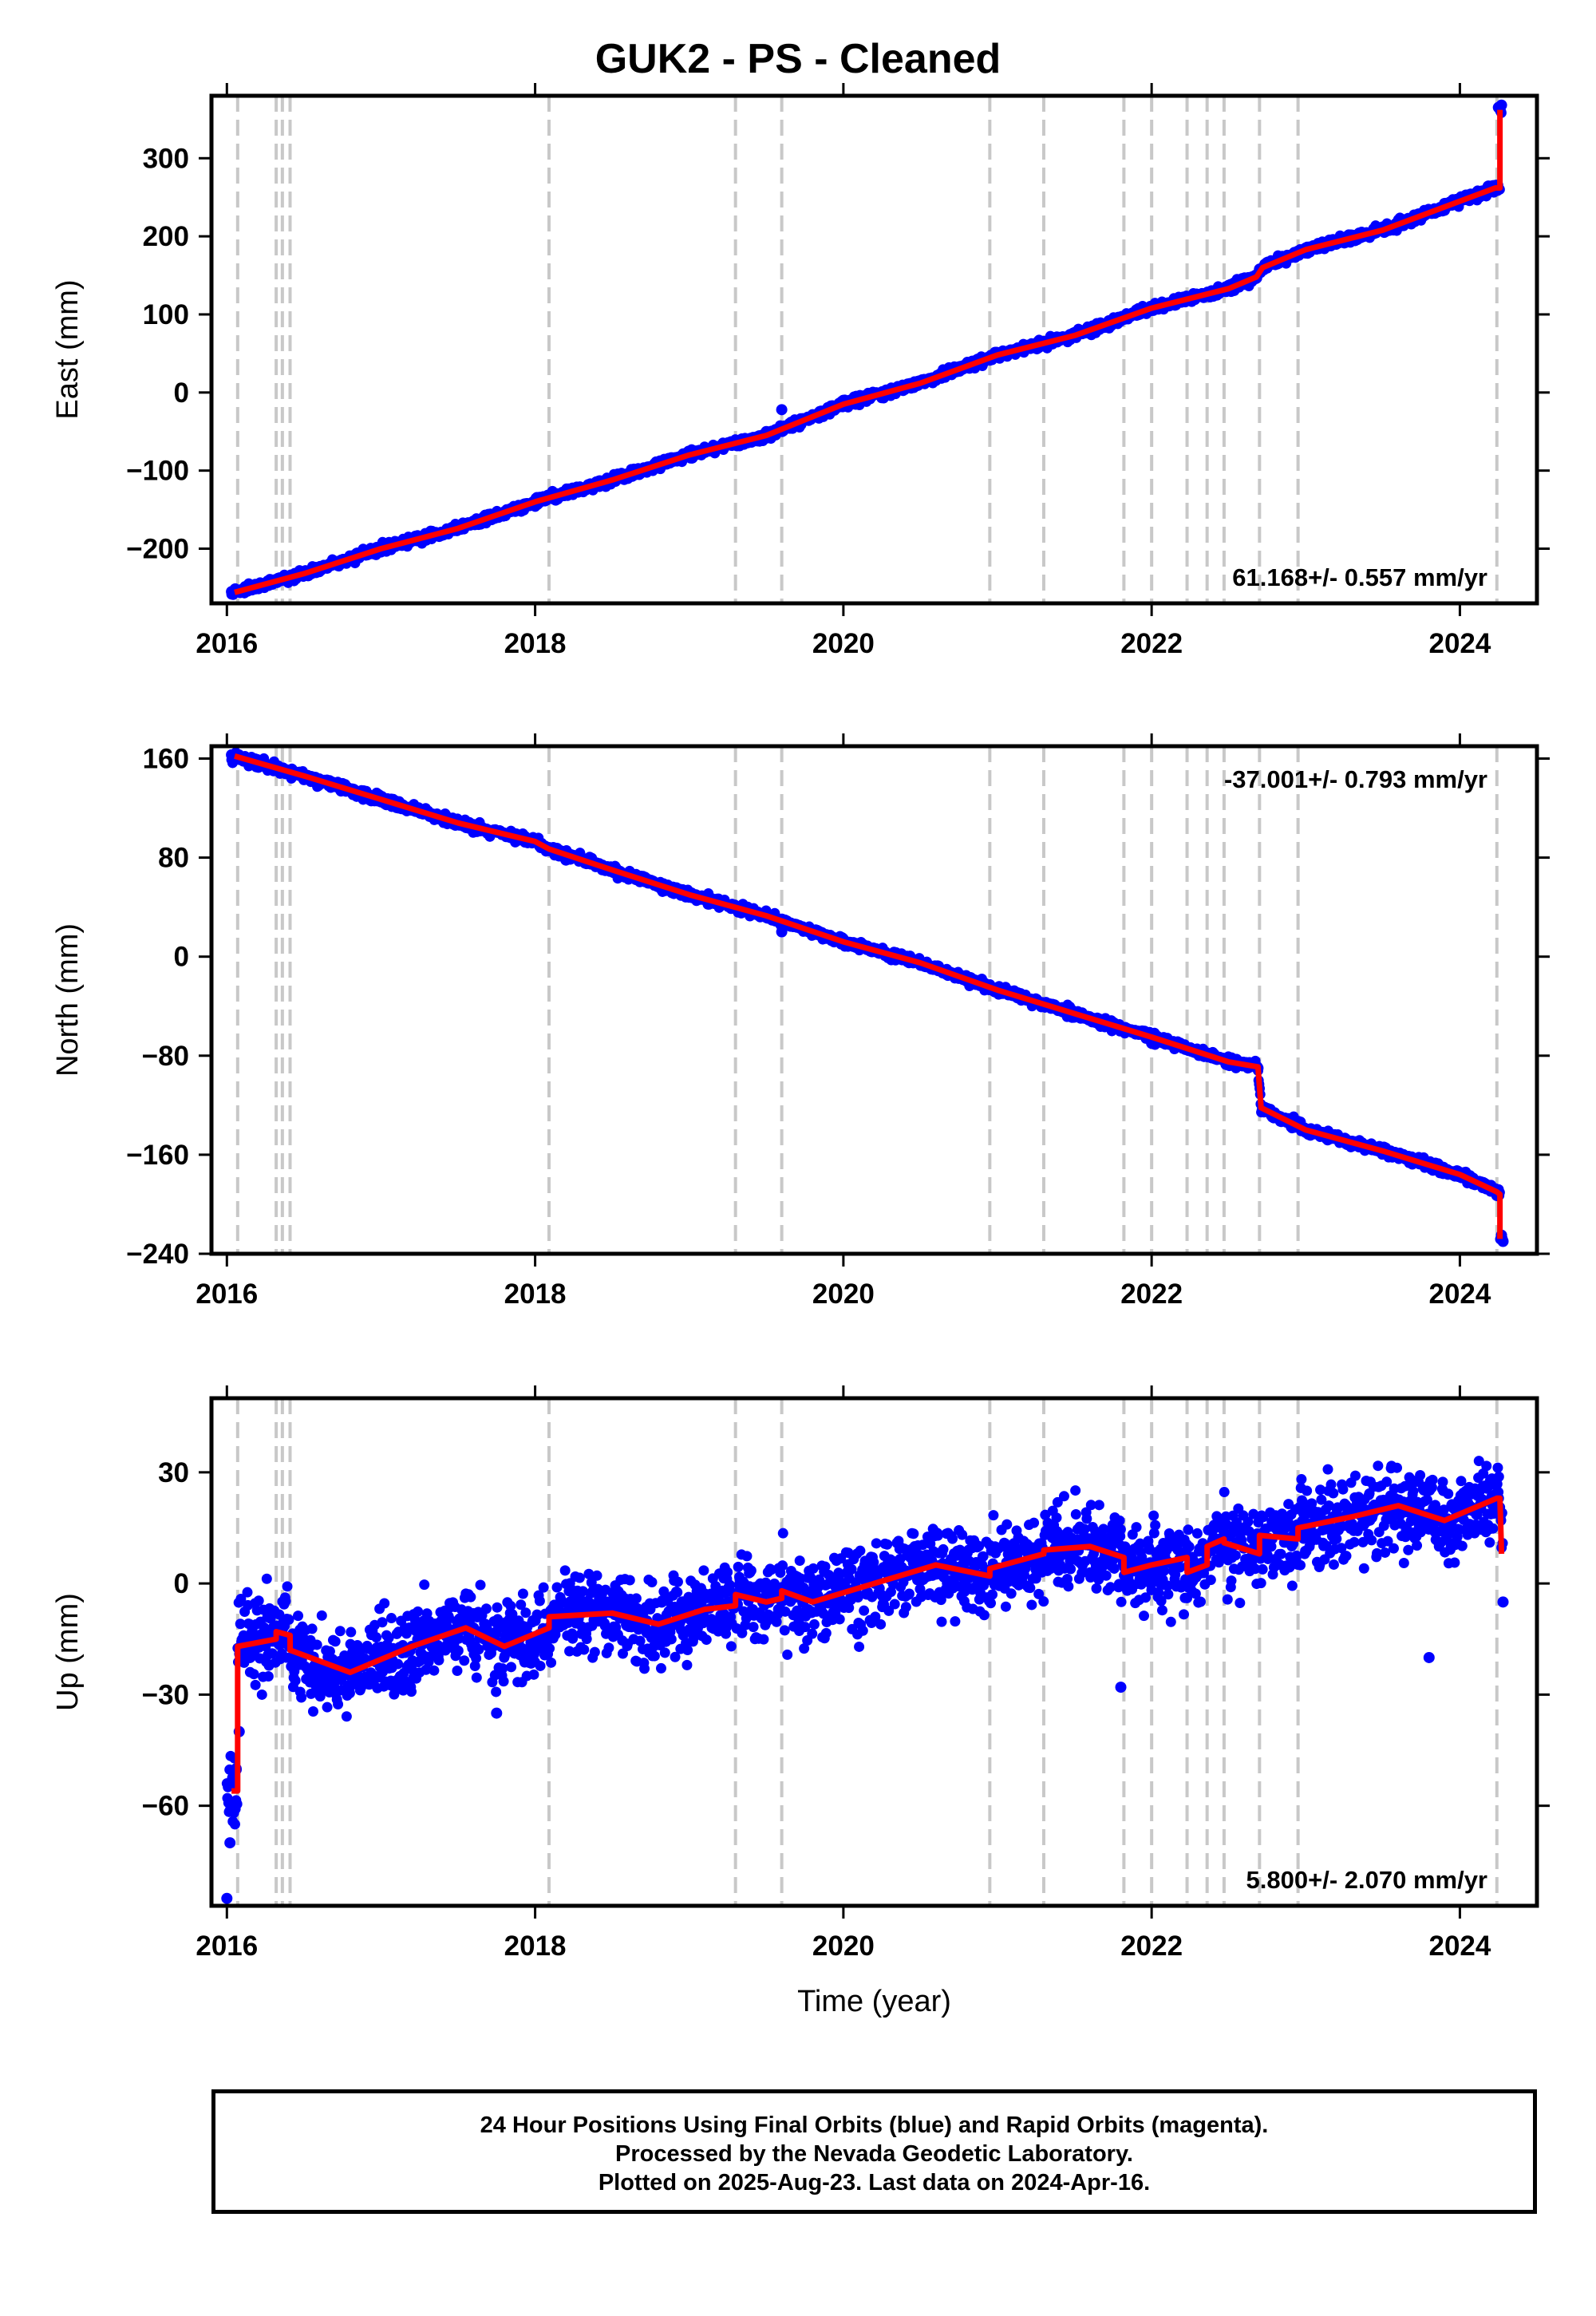  What do you see at coordinates (166, 158) in the screenshot?
I see `y-tick-label: 300` at bounding box center [166, 158].